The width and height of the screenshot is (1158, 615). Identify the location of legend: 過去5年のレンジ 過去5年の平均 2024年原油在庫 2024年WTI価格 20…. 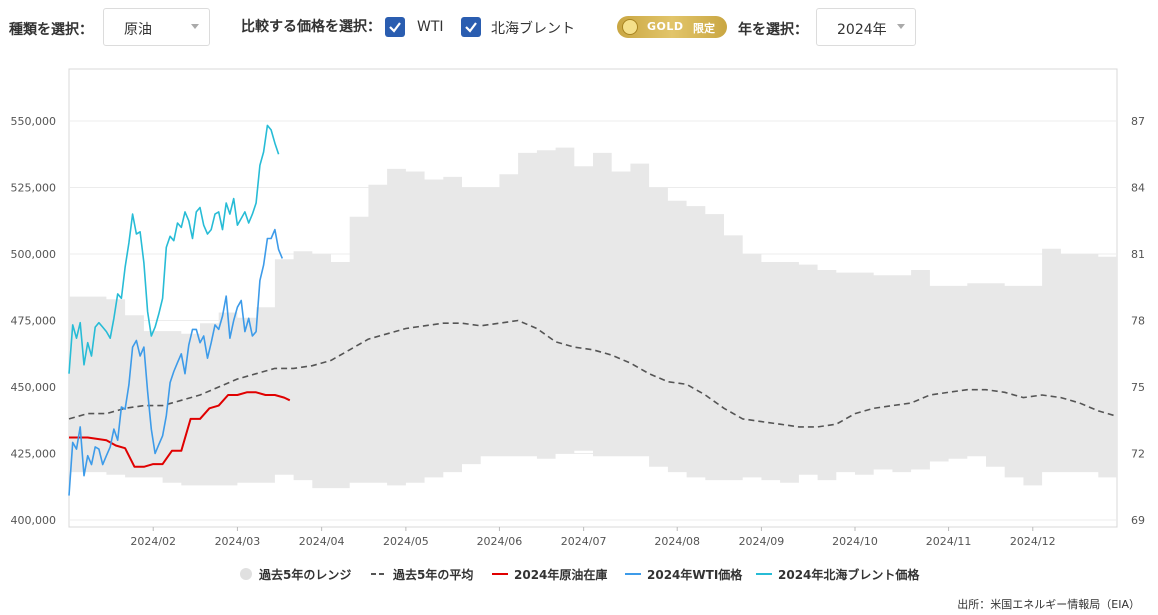
(579, 575).